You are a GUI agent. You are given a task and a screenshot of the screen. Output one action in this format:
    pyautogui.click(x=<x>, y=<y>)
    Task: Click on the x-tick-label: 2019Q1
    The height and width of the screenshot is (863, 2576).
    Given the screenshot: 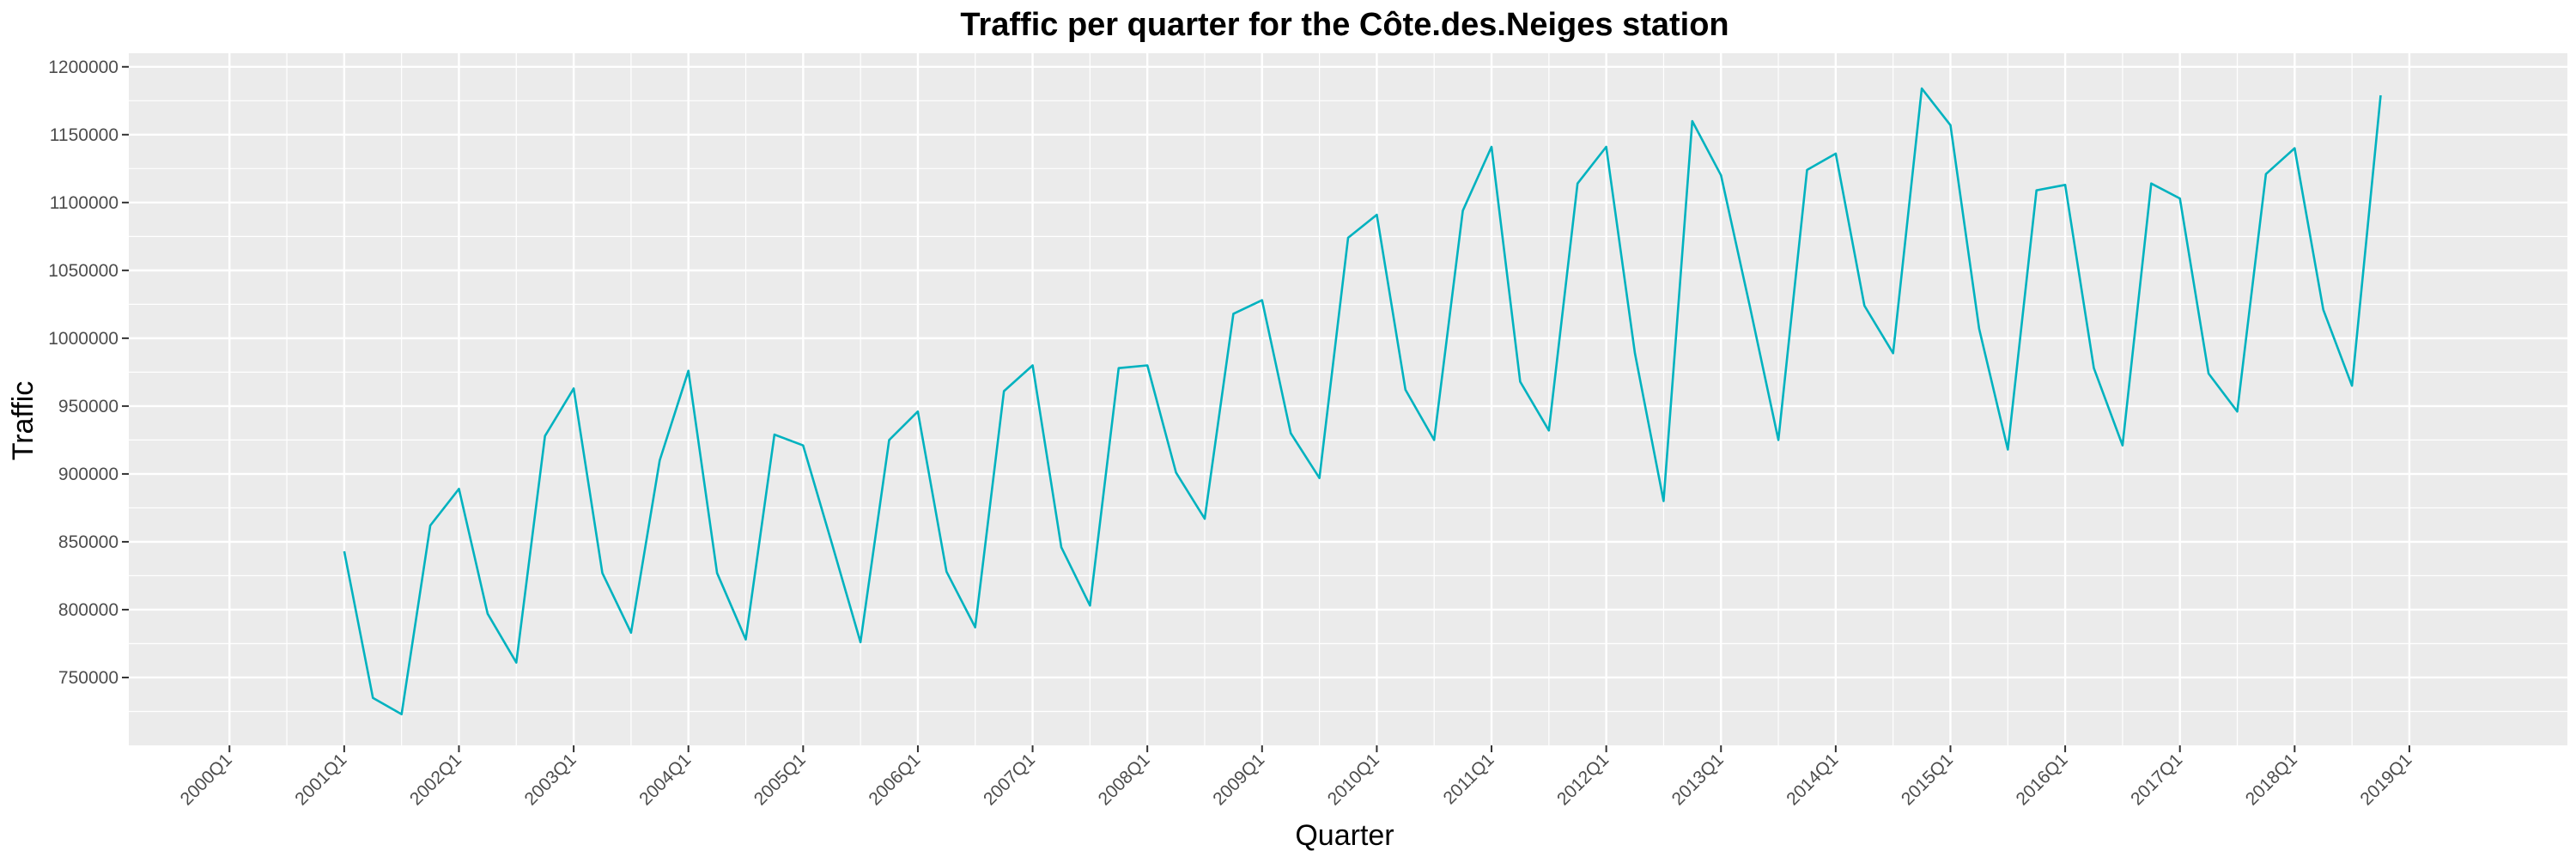 What is the action you would take?
    pyautogui.click(x=2385, y=780)
    